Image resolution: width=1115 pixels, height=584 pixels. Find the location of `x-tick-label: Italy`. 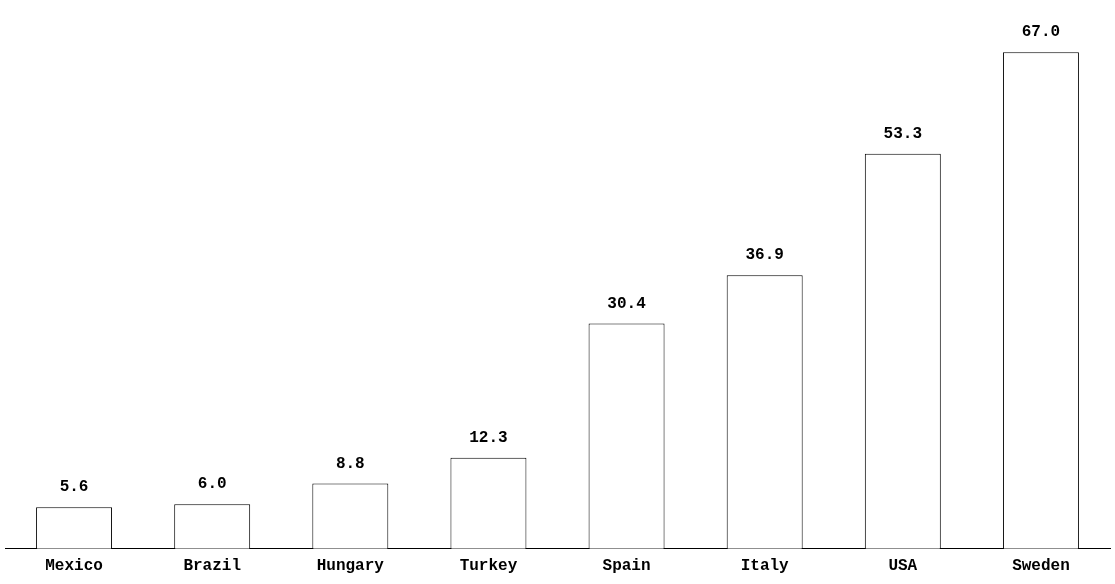

x-tick-label: Italy is located at coordinates (765, 566).